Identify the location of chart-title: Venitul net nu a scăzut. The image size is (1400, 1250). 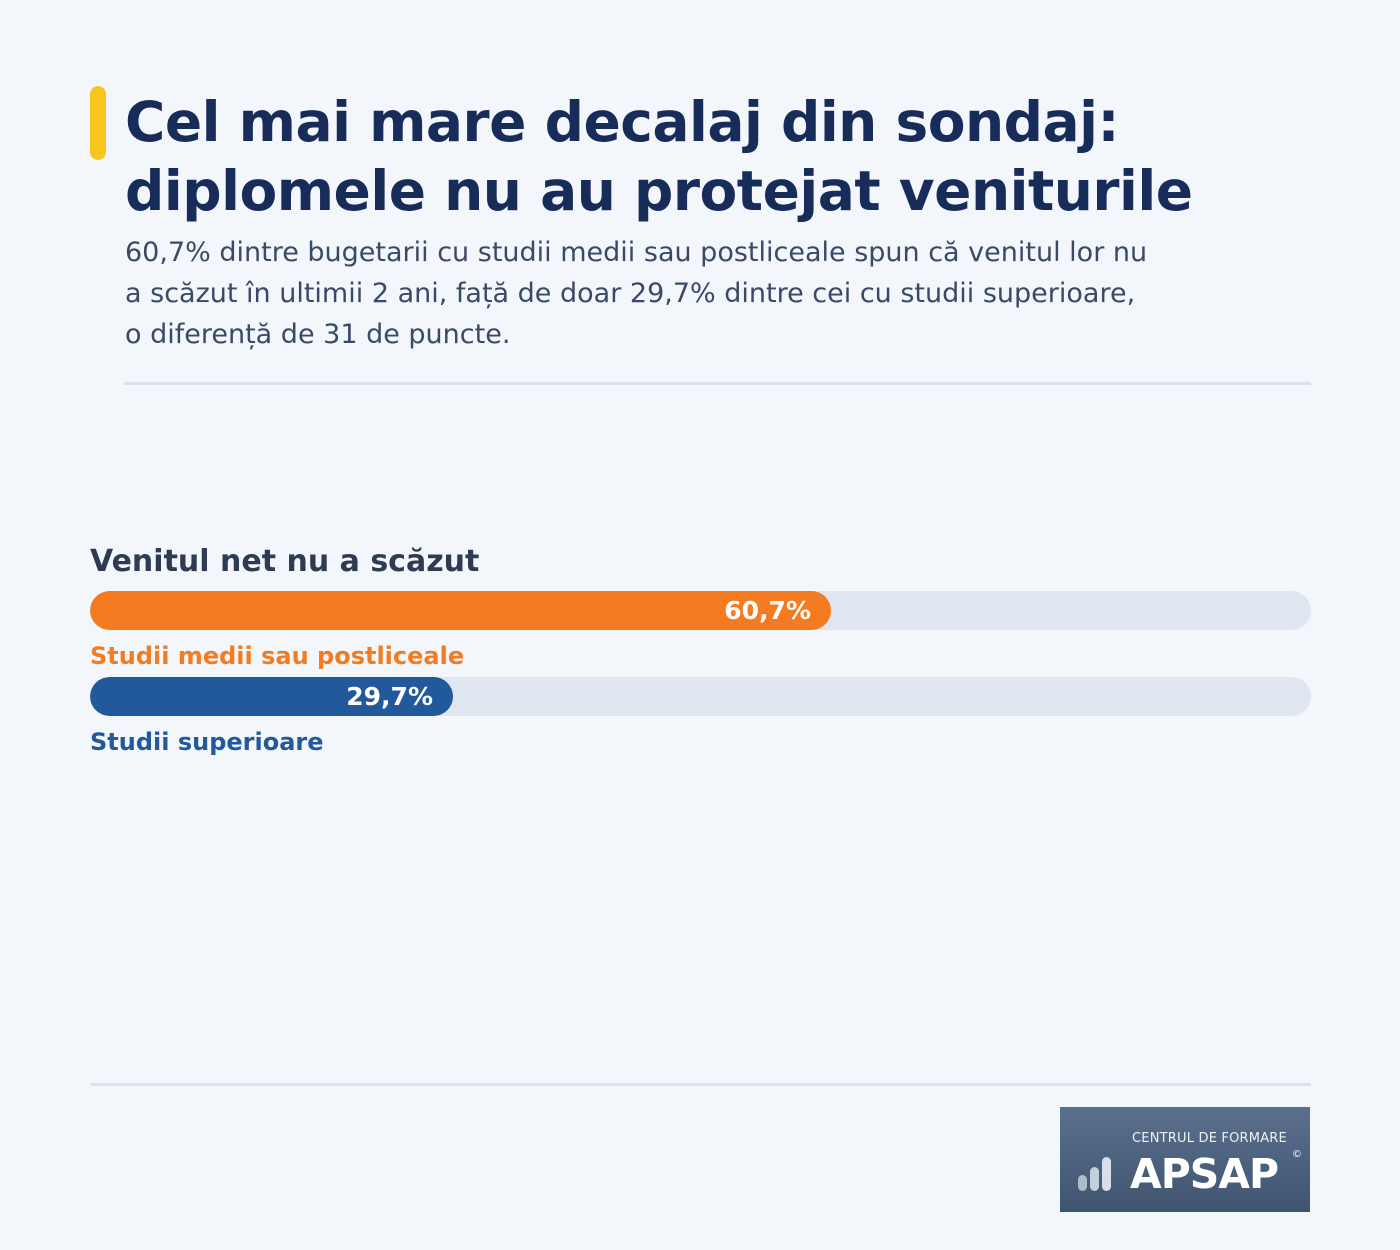
(285, 561).